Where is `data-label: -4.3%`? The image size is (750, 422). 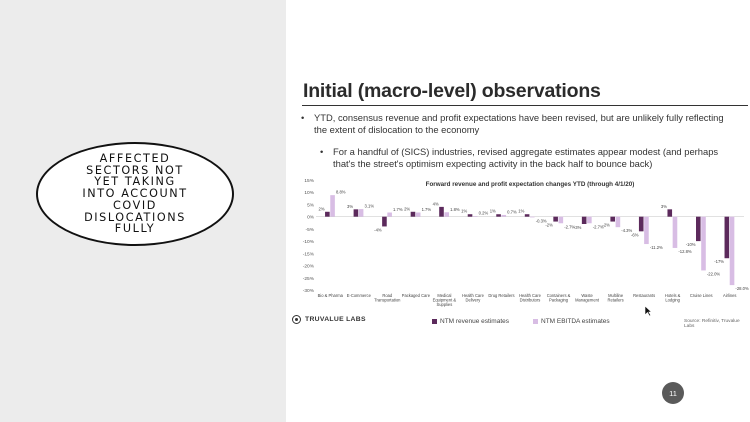 data-label: -4.3% is located at coordinates (626, 230).